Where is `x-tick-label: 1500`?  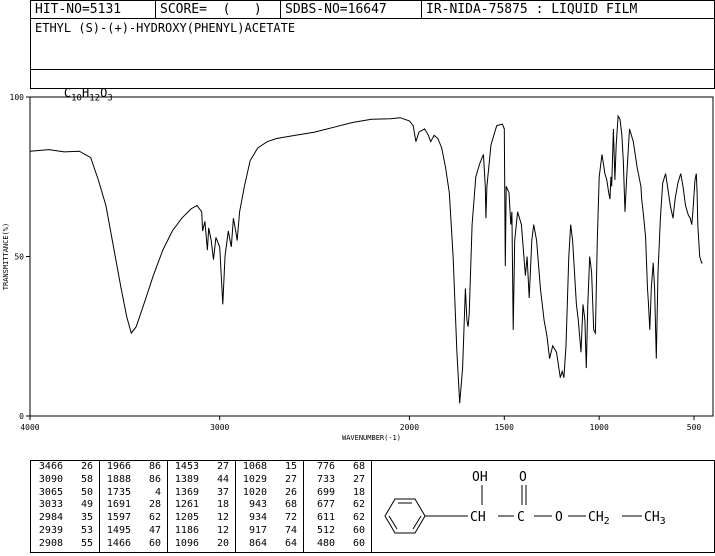
x-tick-label: 1500 is located at coordinates (504, 427).